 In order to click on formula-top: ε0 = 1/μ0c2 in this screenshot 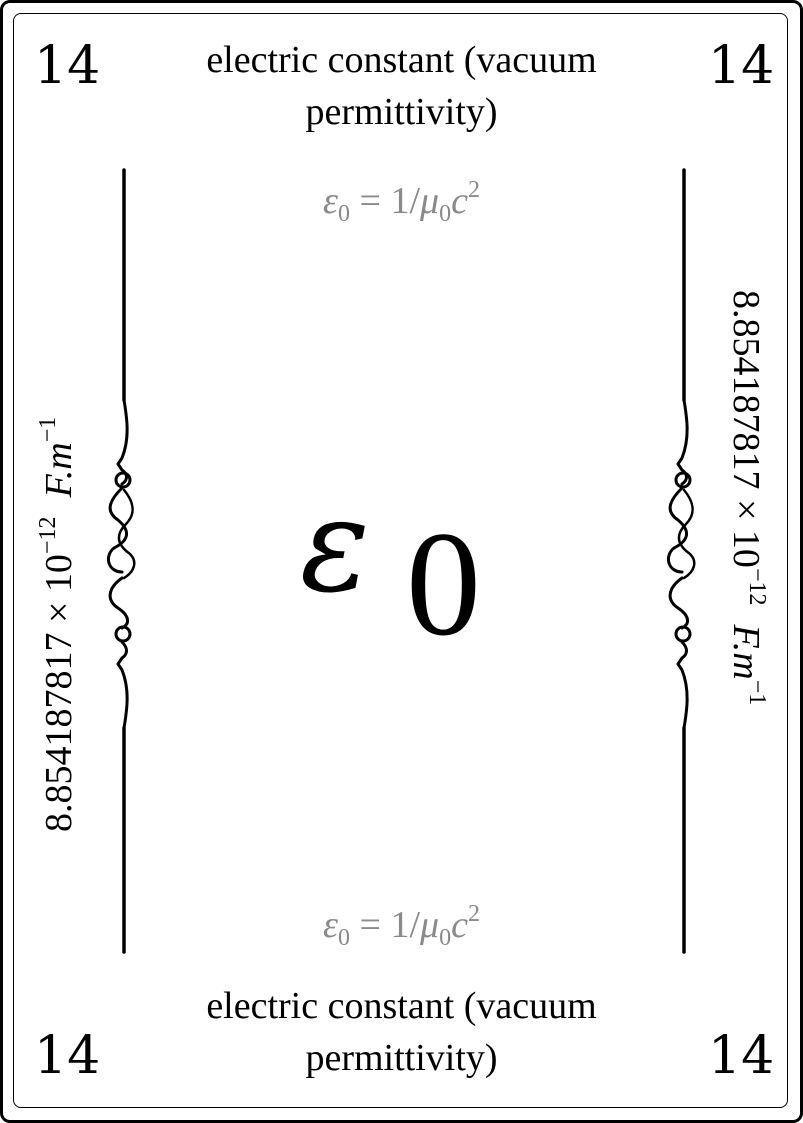, I will do `click(401, 202)`.